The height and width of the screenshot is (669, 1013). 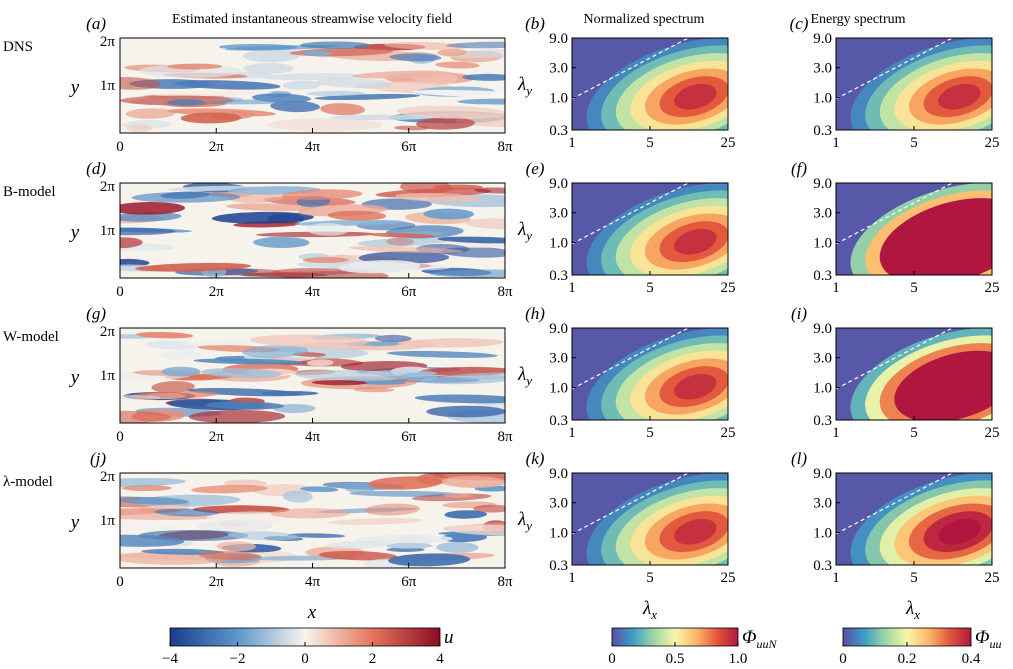 What do you see at coordinates (535, 458) in the screenshot?
I see `panel-label: (k)` at bounding box center [535, 458].